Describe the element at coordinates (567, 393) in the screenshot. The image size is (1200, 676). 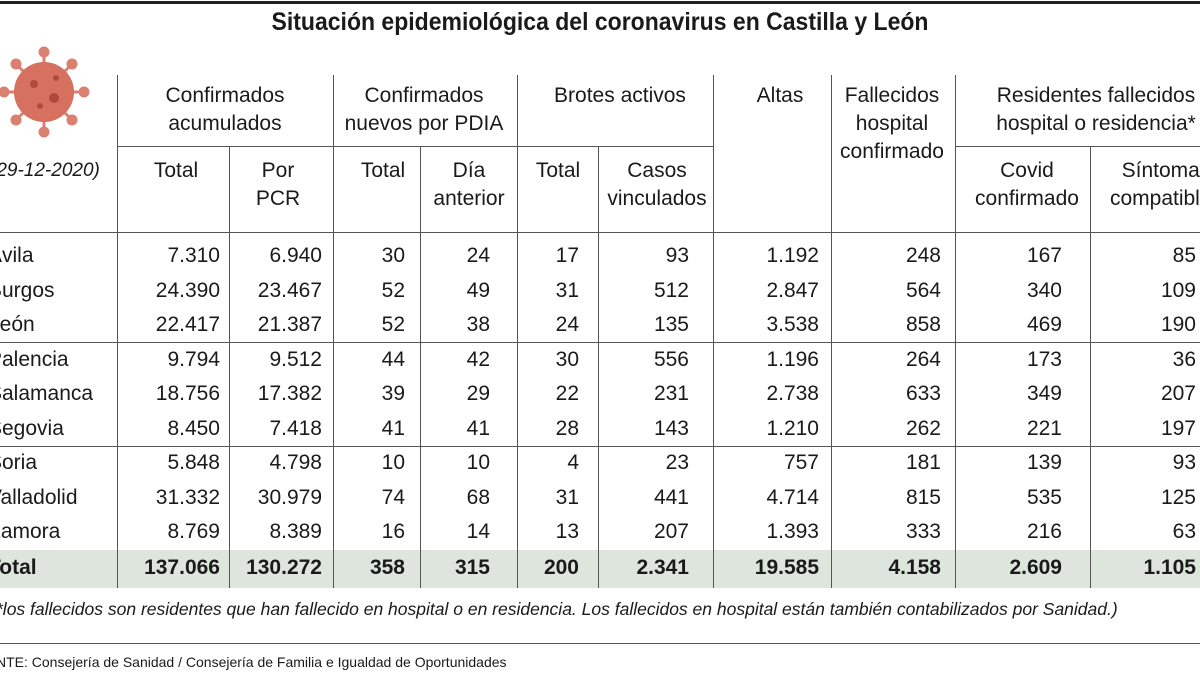
I see `cell: 22` at that location.